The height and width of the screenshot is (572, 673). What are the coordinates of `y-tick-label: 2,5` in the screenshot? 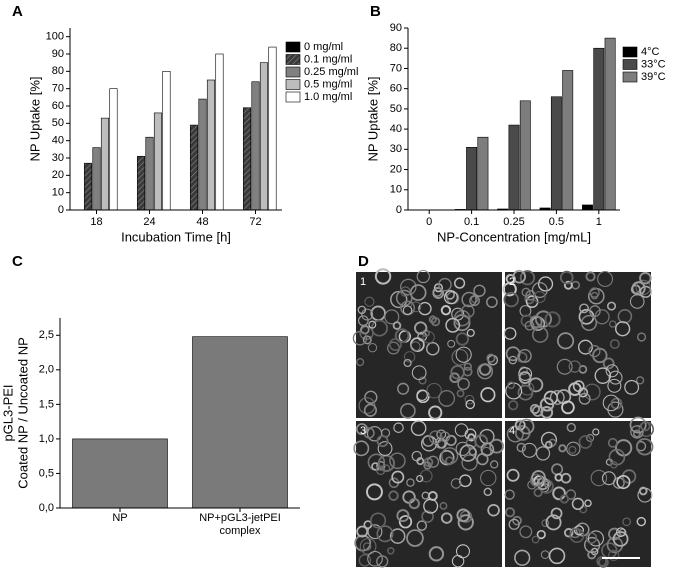 It's located at (46, 335).